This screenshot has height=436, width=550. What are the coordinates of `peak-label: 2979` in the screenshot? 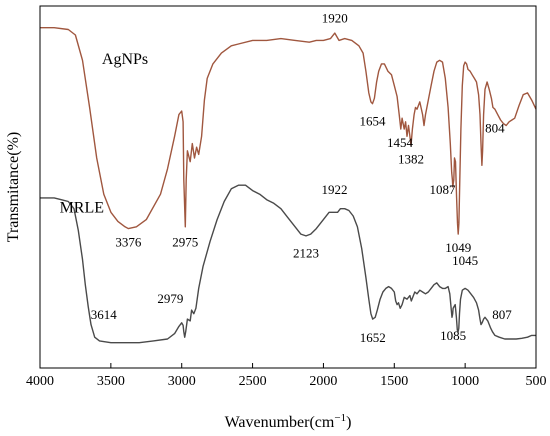 It's located at (170, 298).